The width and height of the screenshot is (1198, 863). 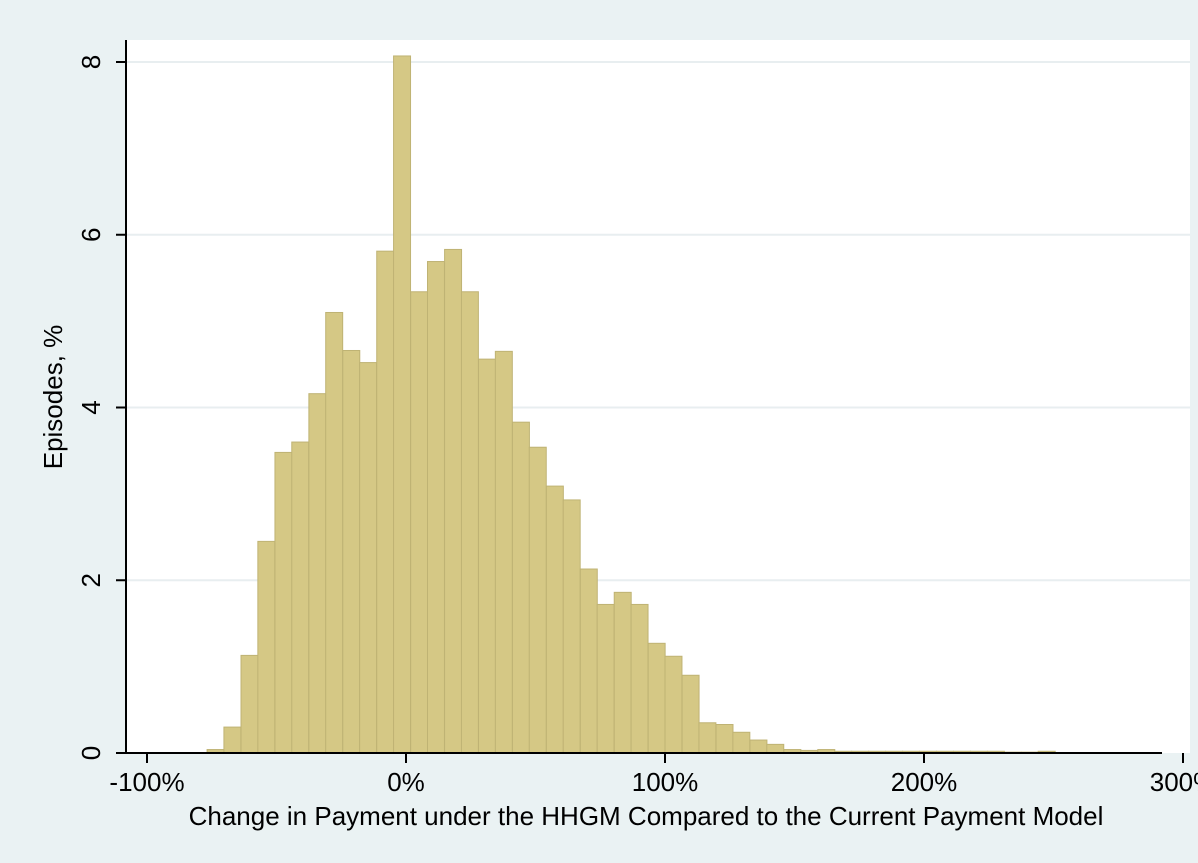 What do you see at coordinates (665, 782) in the screenshot?
I see `x-tick-label: 100%` at bounding box center [665, 782].